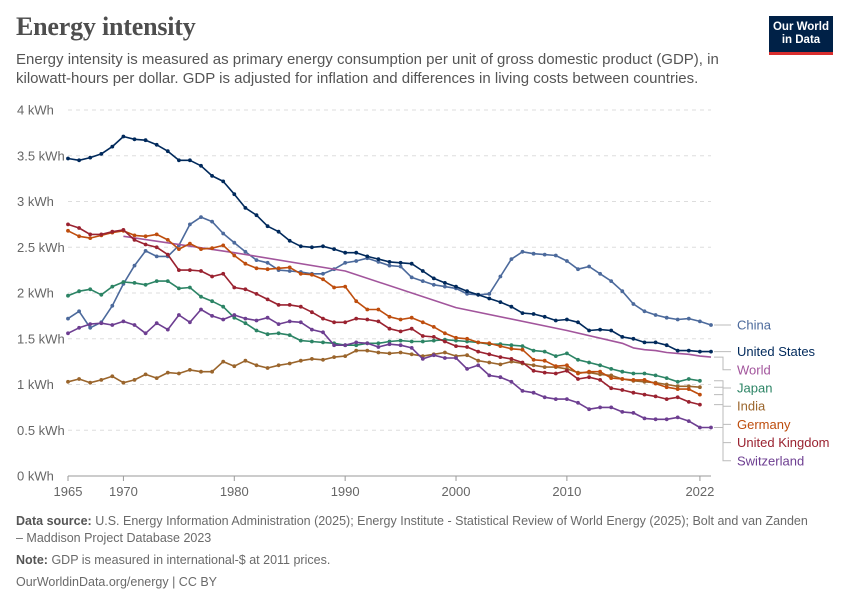  I want to click on end-label-united-states: United States, so click(776, 351).